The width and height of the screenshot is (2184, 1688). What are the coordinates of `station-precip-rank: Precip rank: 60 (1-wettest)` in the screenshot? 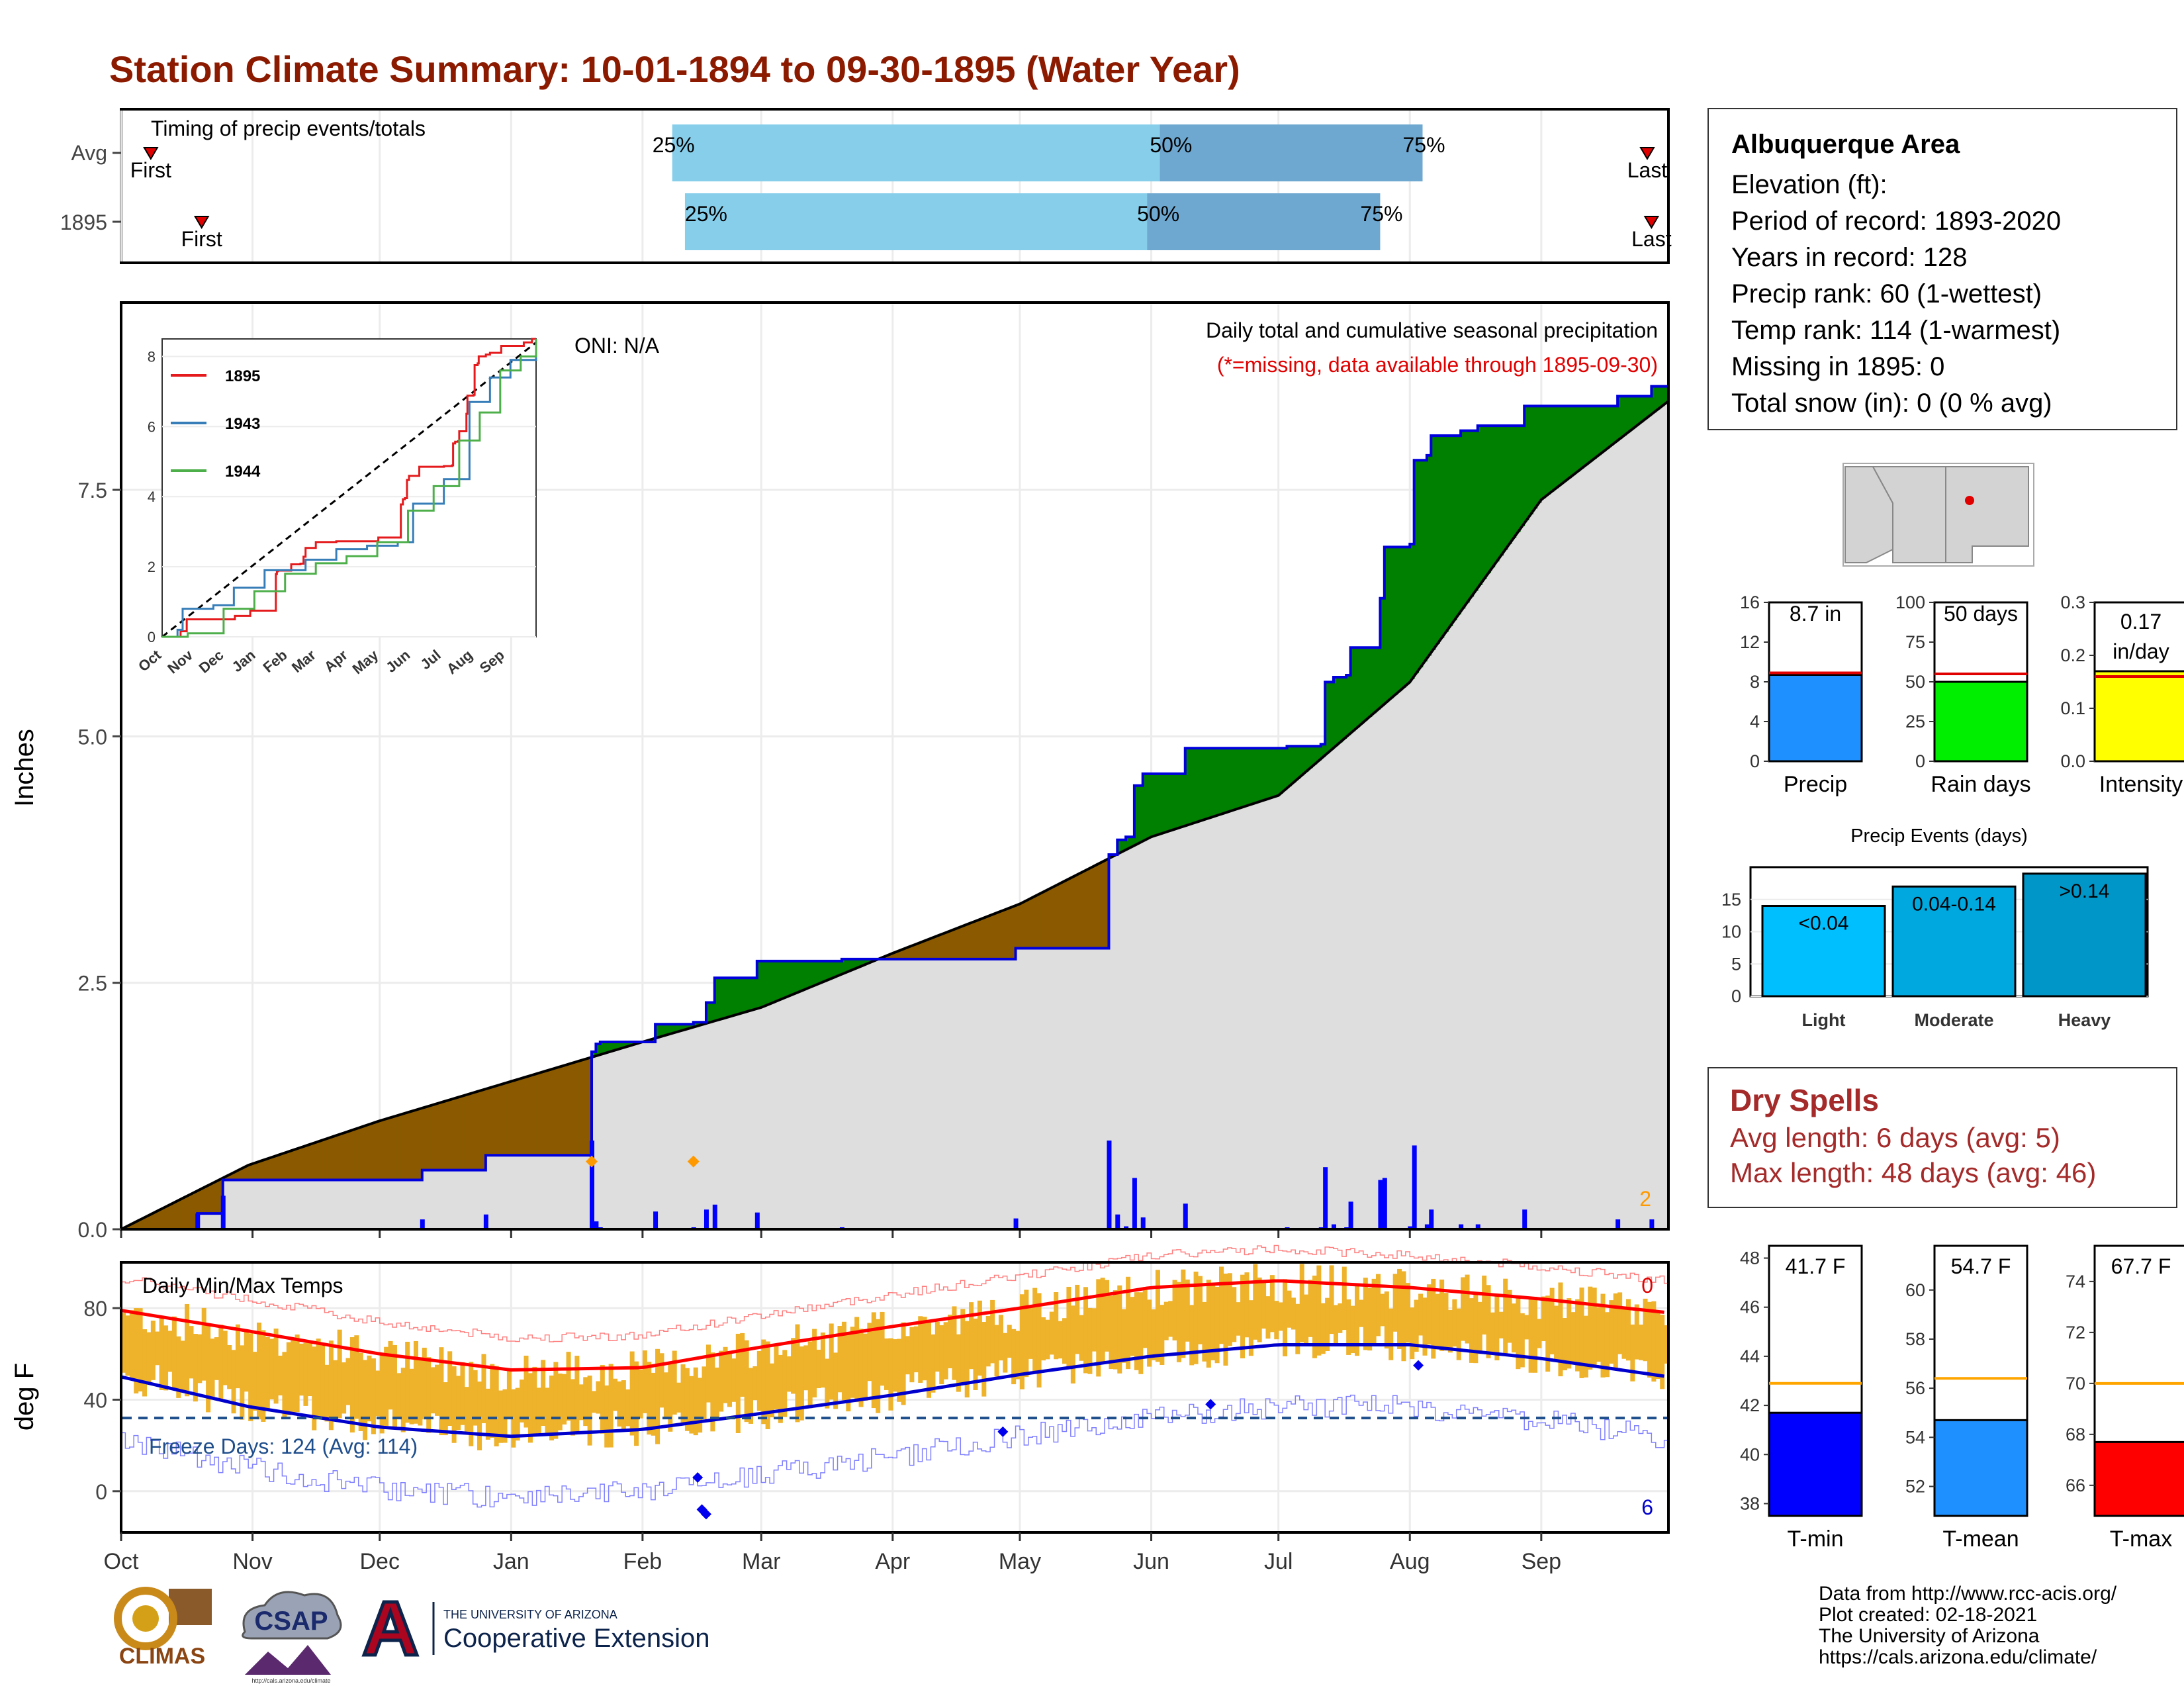 It's located at (1886, 293).